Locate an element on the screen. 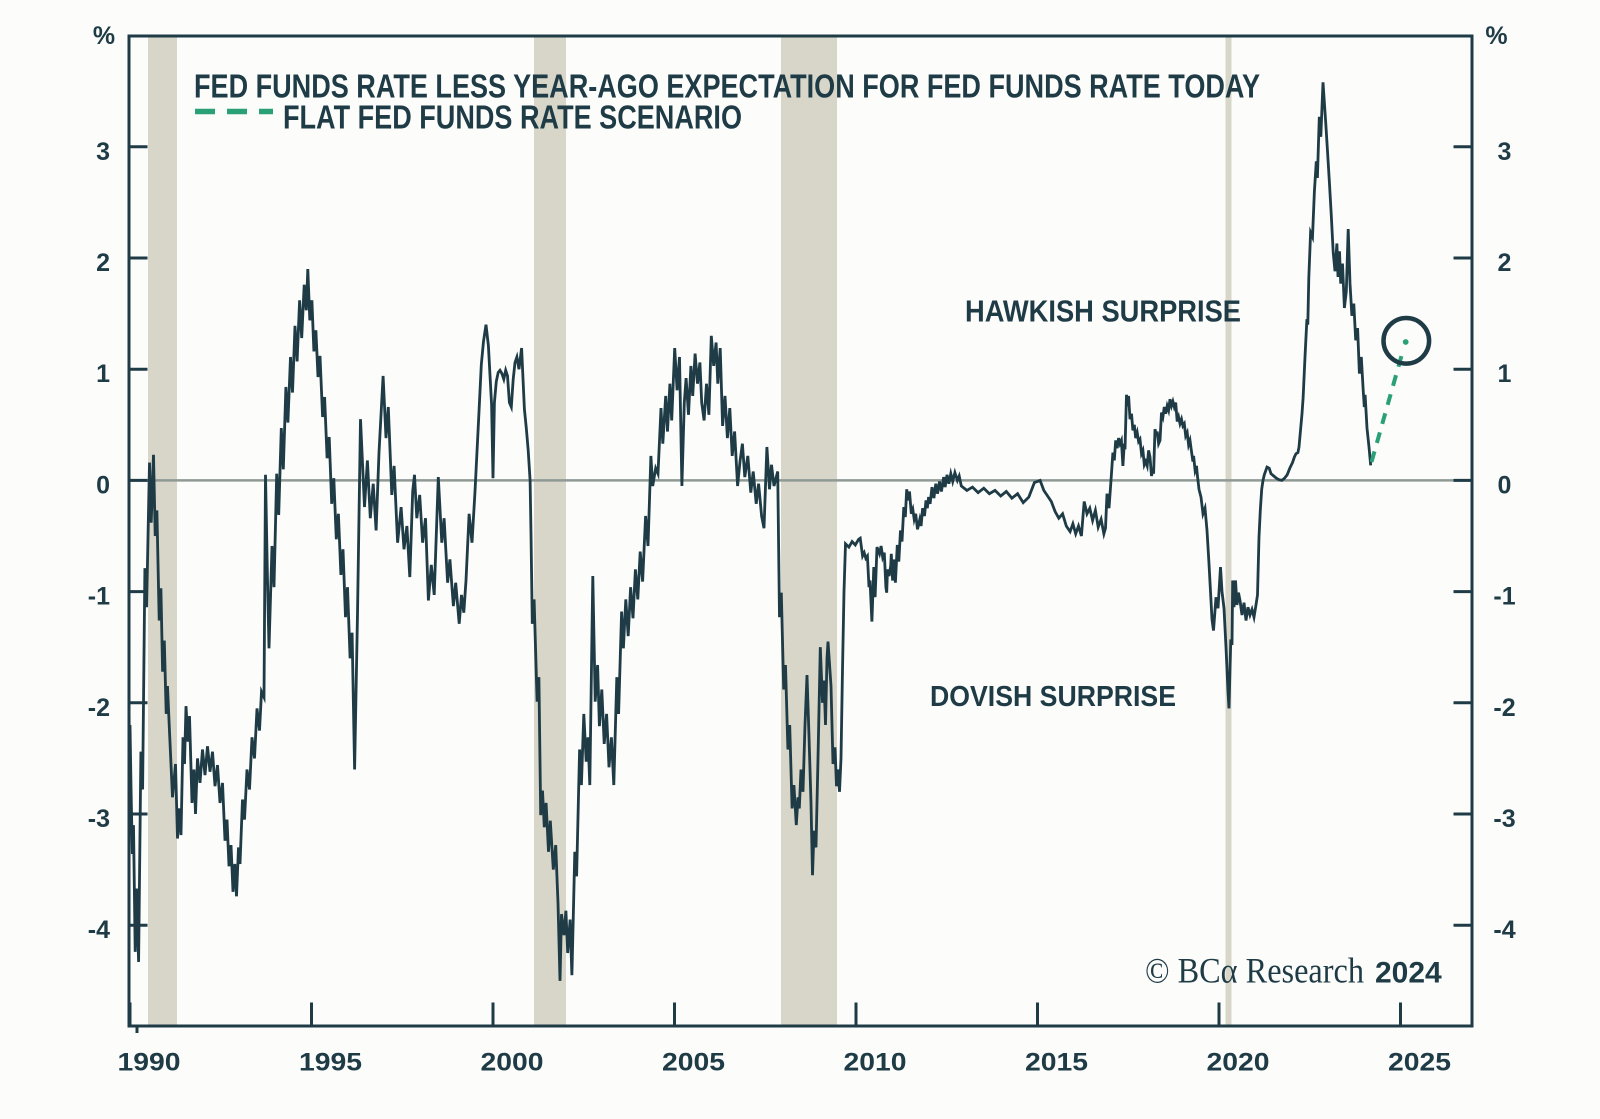  svg-text: DOVISH SURPRISE is located at coordinates (1053, 697).